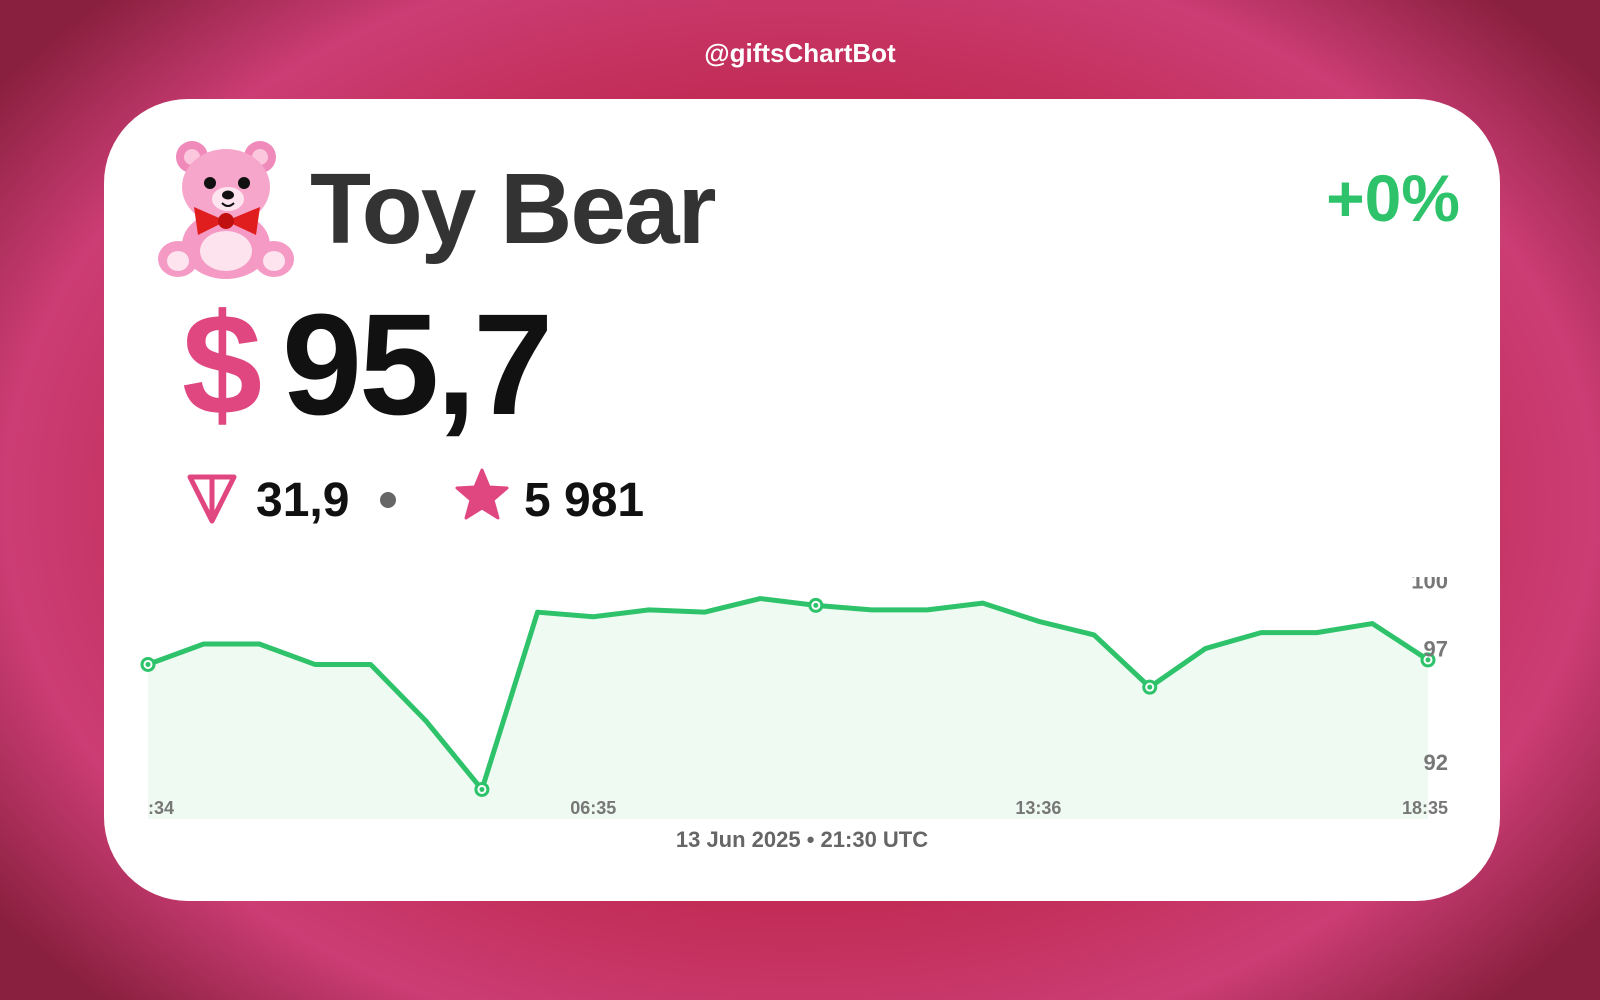  I want to click on timestamp: 13 Jun 2025 • 21:30 UTC, so click(802, 839).